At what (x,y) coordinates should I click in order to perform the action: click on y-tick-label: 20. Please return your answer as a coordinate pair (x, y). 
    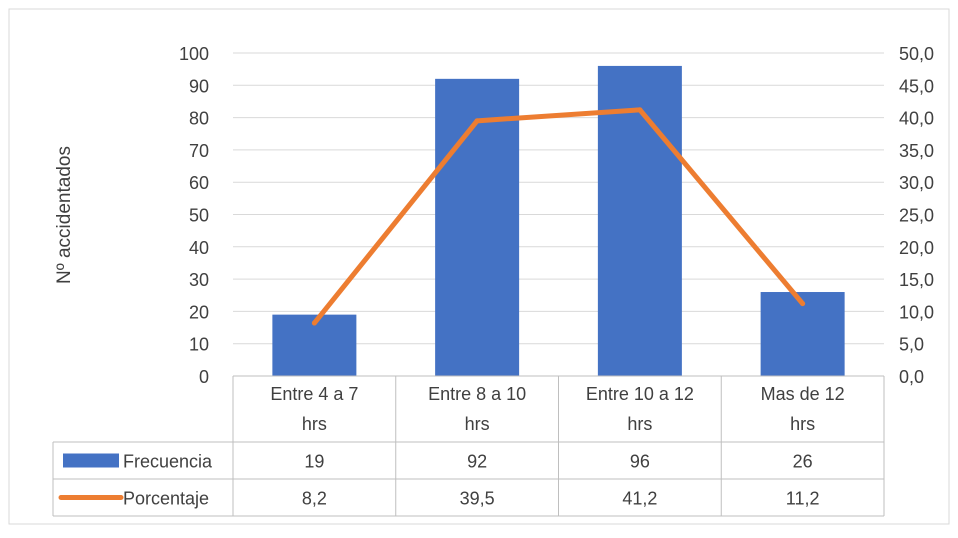
    Looking at the image, I should click on (199, 312).